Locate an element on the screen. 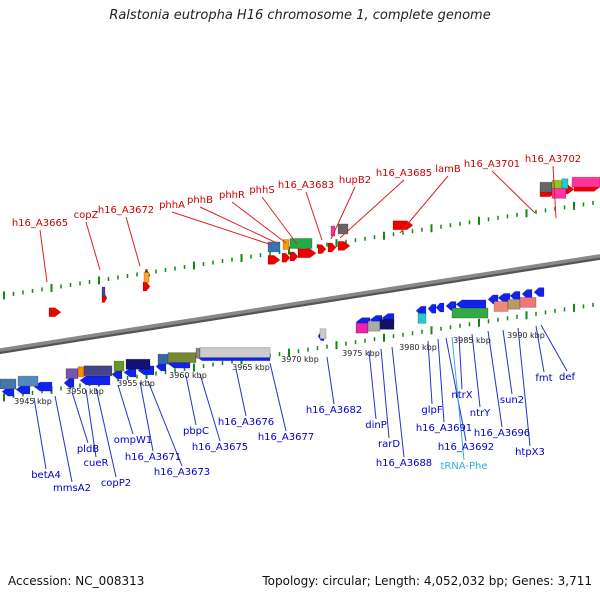  upper-gene-label: phhA is located at coordinates (172, 205).